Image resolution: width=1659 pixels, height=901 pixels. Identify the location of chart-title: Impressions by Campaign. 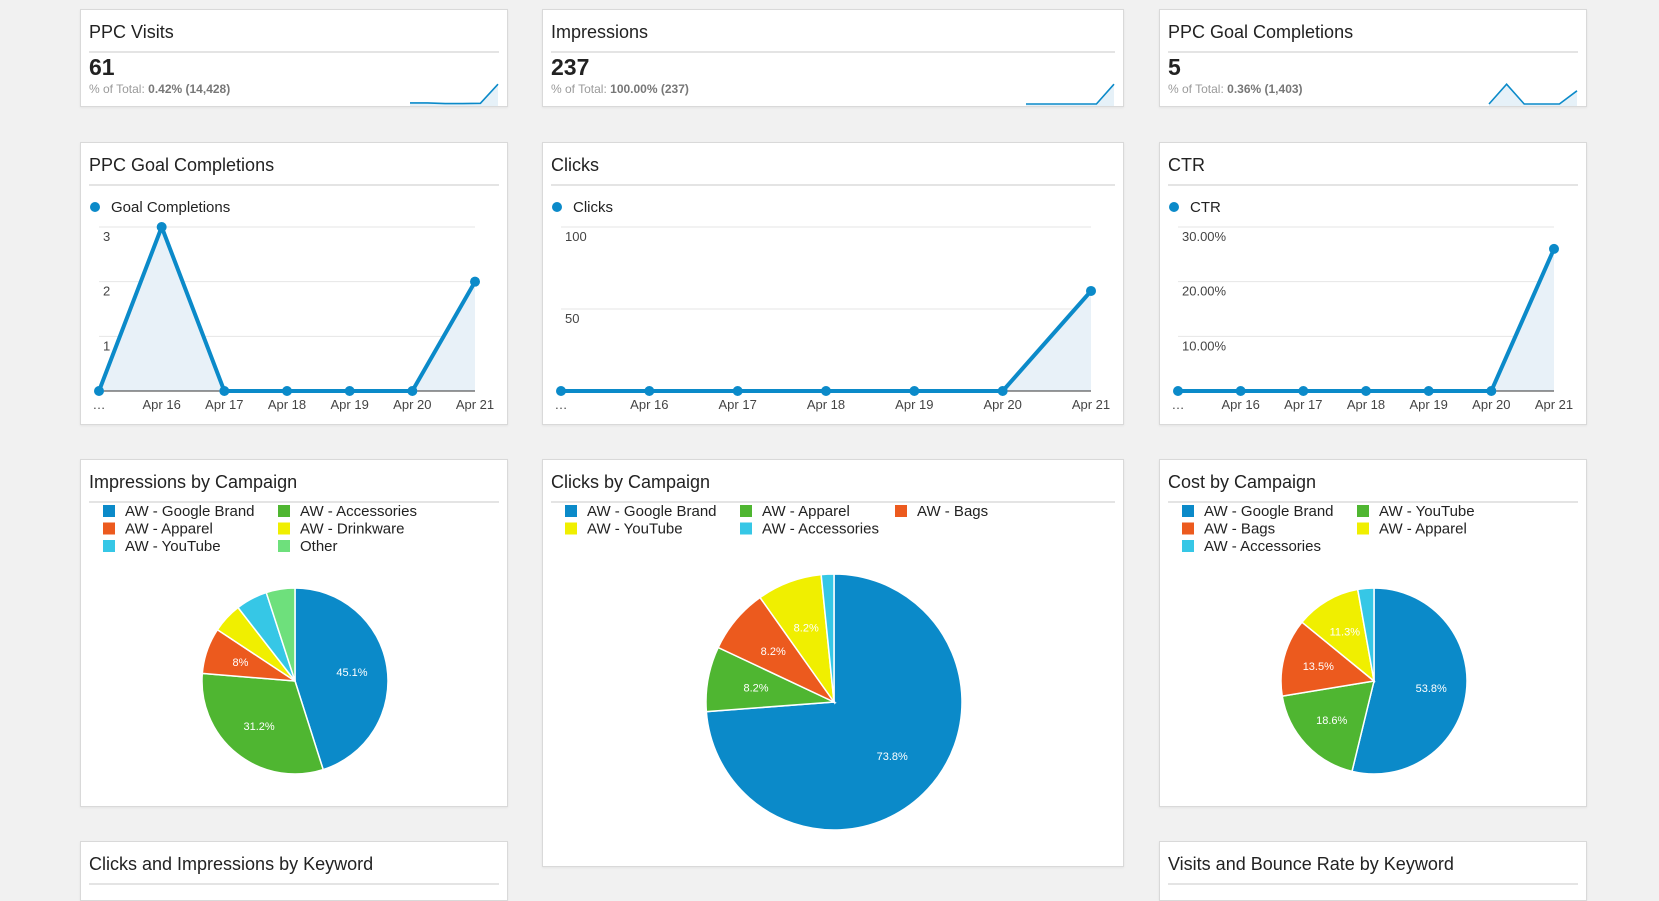
(294, 487).